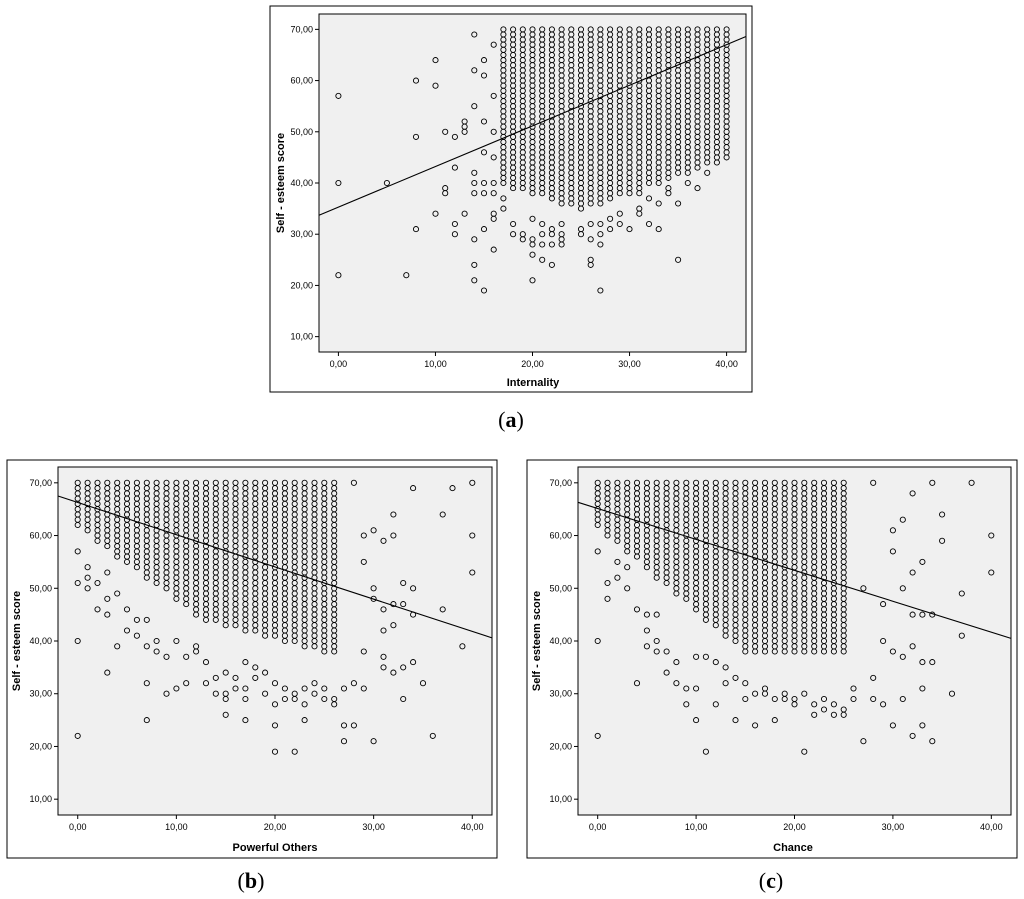 The image size is (1024, 899). I want to click on panel-c-x-tick-label: 40,00, so click(991, 827).